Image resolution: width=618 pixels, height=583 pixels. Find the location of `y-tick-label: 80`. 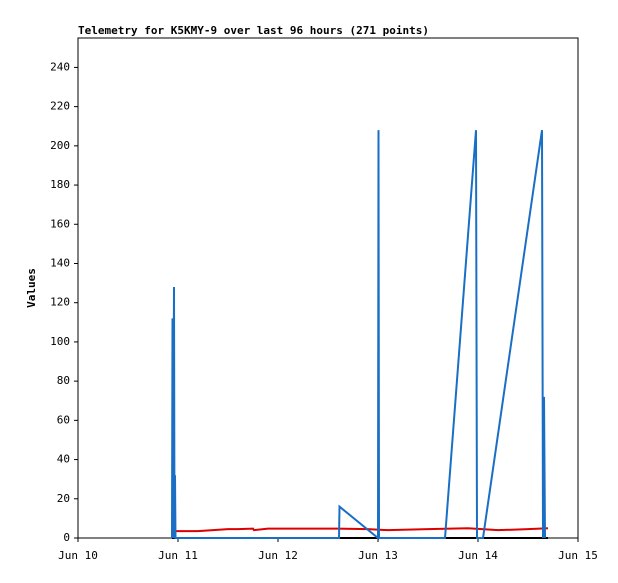

y-tick-label: 80 is located at coordinates (63, 380).